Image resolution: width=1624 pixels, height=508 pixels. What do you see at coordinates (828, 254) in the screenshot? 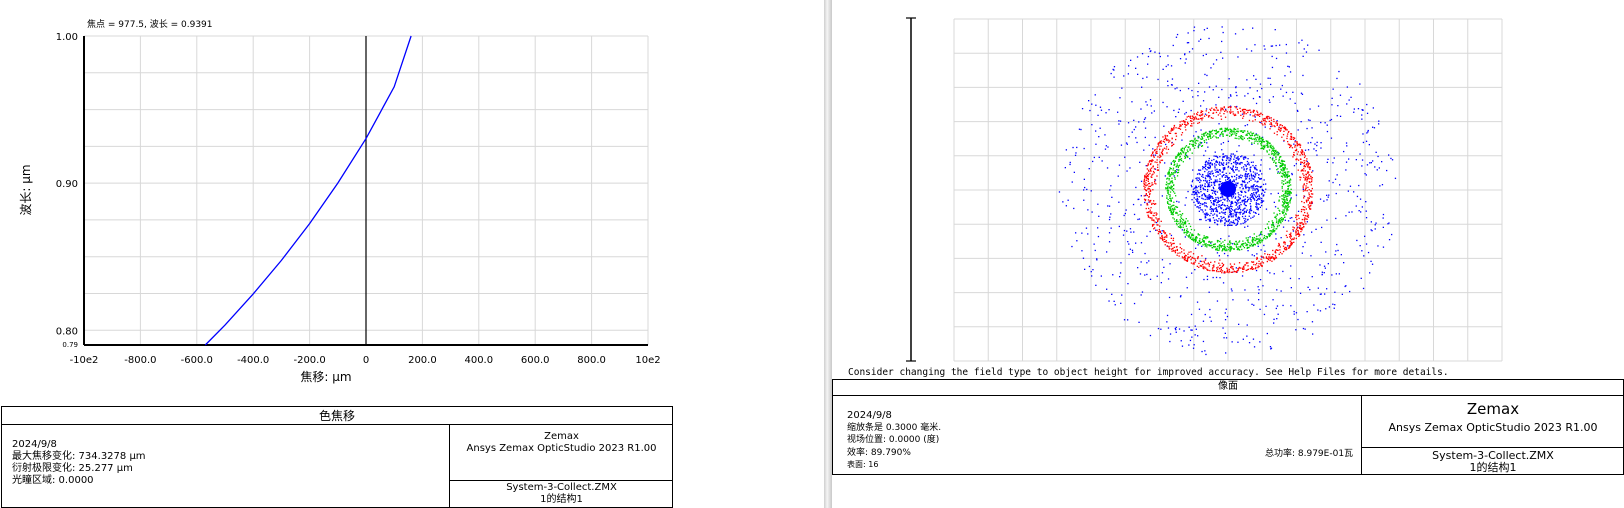
I see `pane-splitter` at bounding box center [828, 254].